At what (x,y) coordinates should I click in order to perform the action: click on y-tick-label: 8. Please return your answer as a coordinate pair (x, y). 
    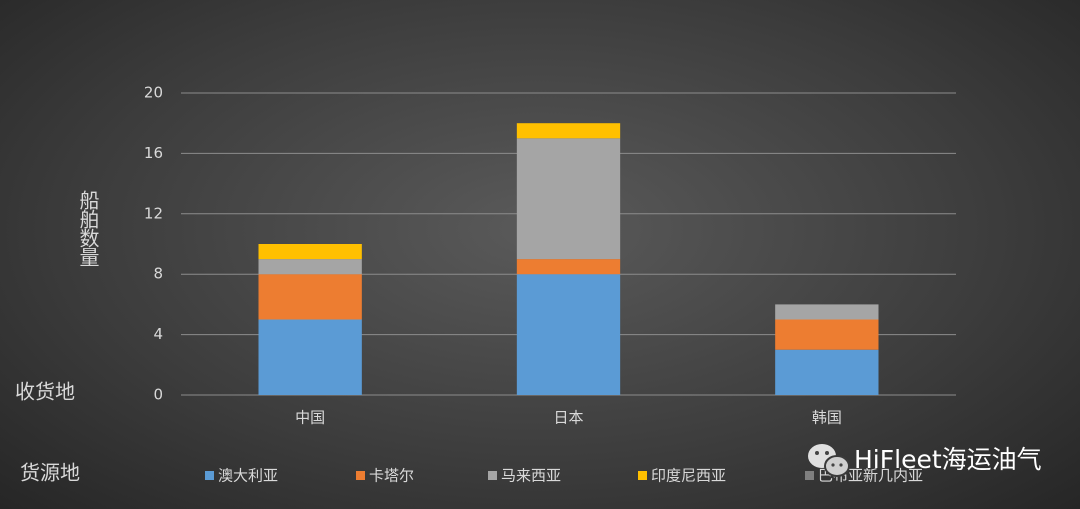
    Looking at the image, I should click on (158, 274).